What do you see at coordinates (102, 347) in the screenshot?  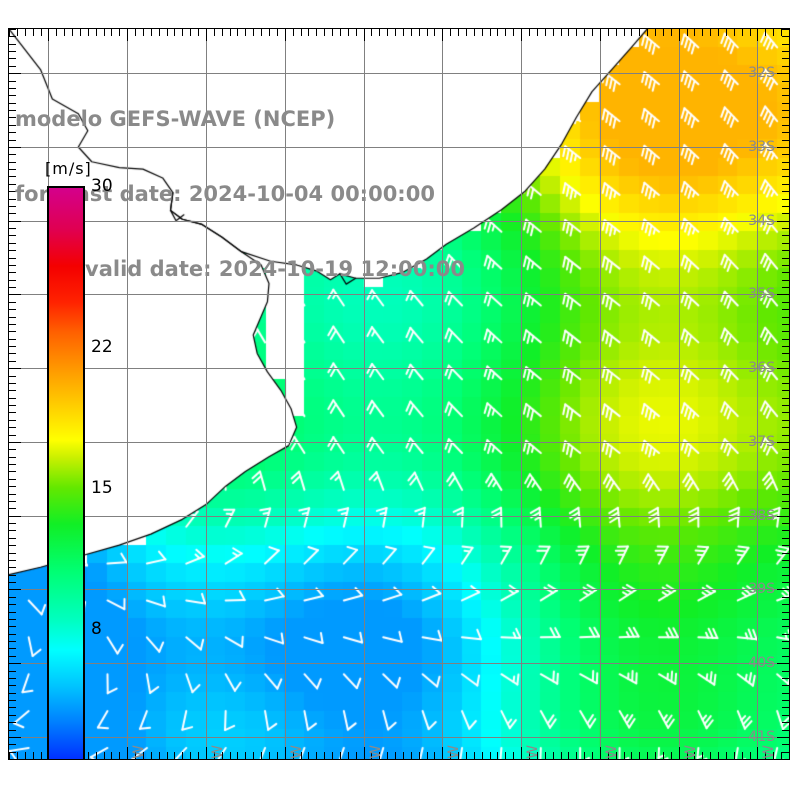 I see `colorbar-tick-label: 22` at bounding box center [102, 347].